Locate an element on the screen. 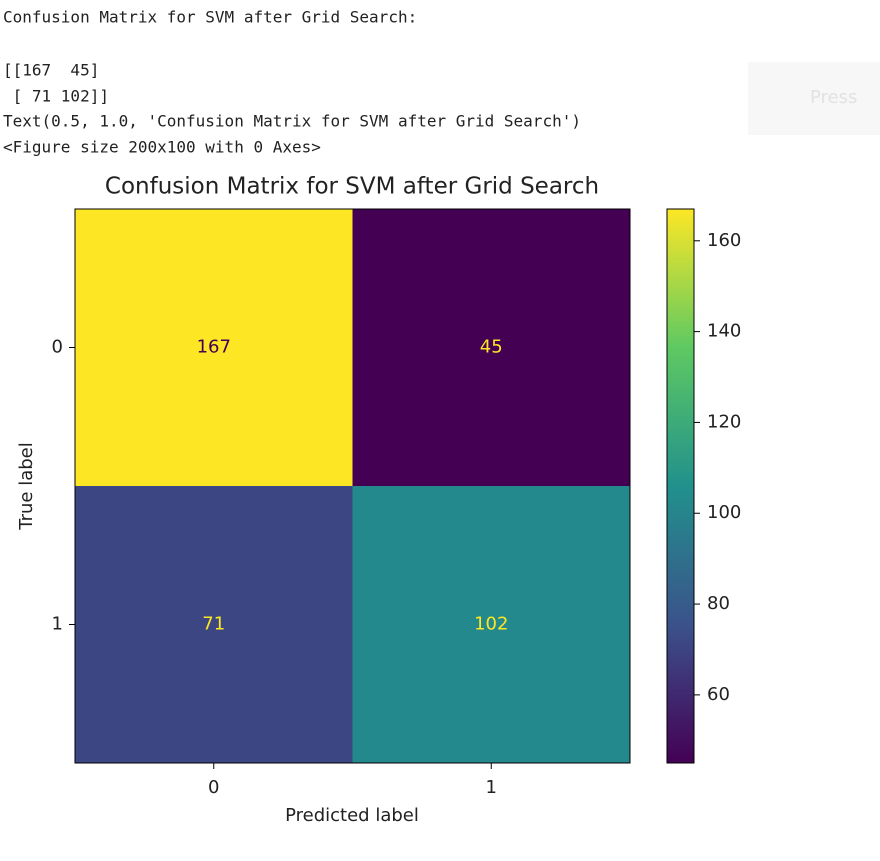 This screenshot has height=861, width=880. y-tick-label: 0 is located at coordinates (57, 347).